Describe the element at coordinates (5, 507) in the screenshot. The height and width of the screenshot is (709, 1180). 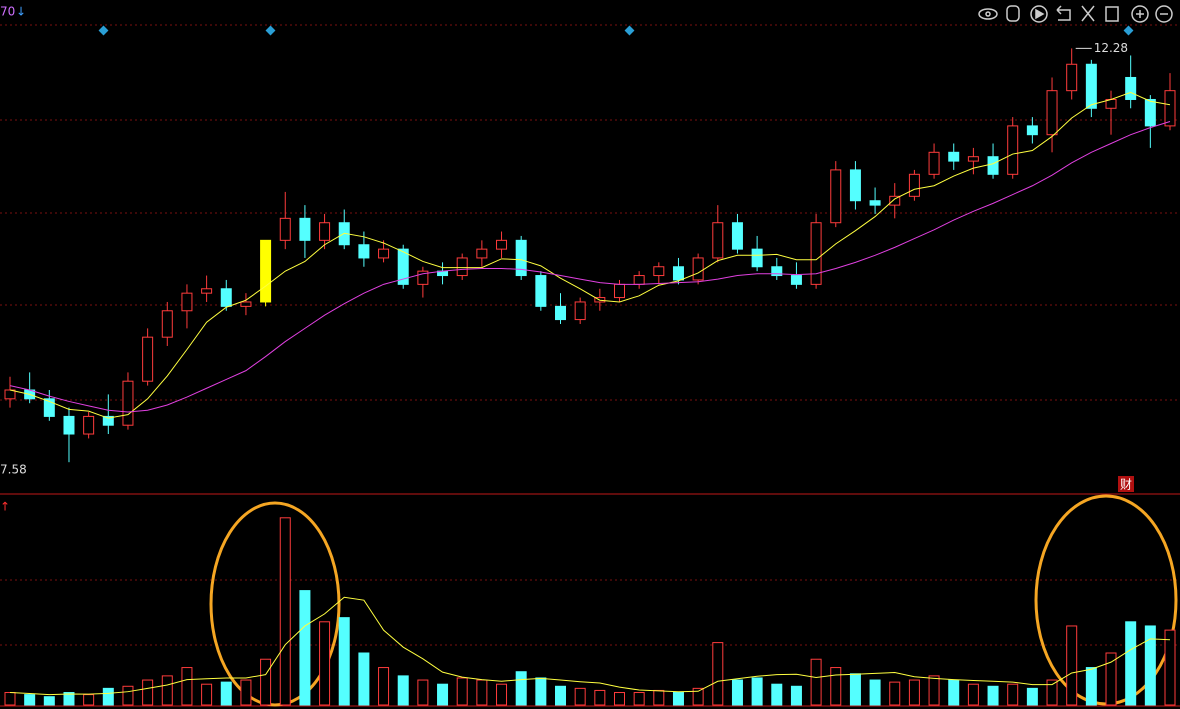
I see `corner-arrow: ↑` at that location.